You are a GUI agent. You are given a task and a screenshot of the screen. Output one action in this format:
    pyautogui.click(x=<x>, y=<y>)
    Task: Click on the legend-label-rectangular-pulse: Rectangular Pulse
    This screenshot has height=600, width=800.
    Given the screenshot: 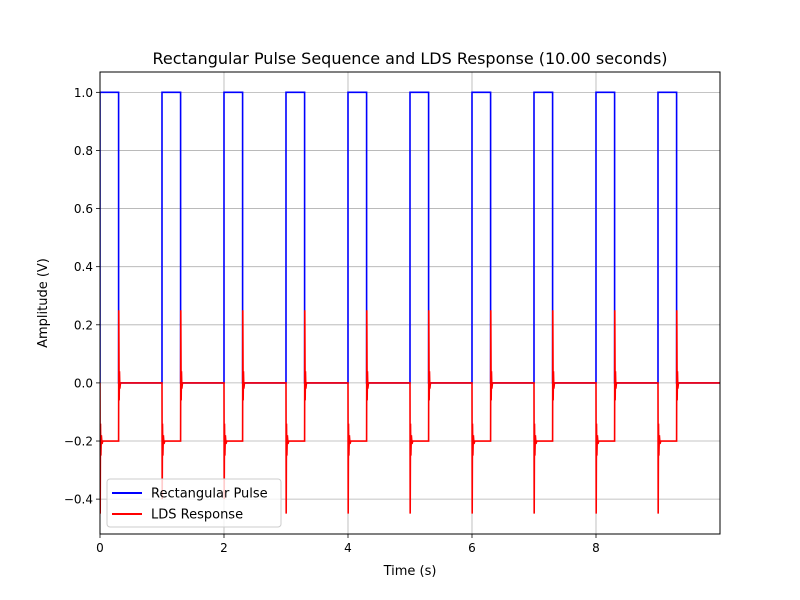 What is the action you would take?
    pyautogui.click(x=209, y=494)
    